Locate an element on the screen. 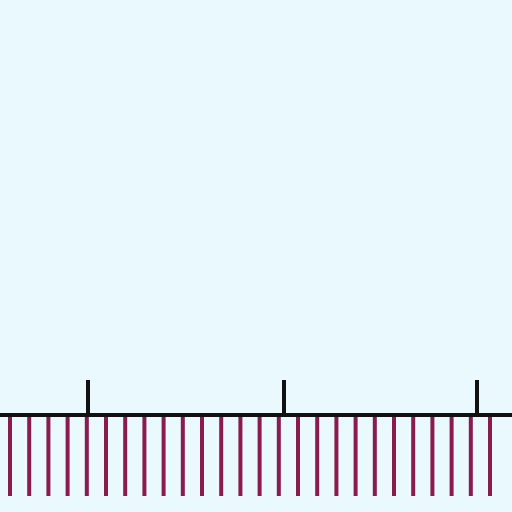 The height and width of the screenshot is (512, 512). marker-posts is located at coordinates (282, 397).